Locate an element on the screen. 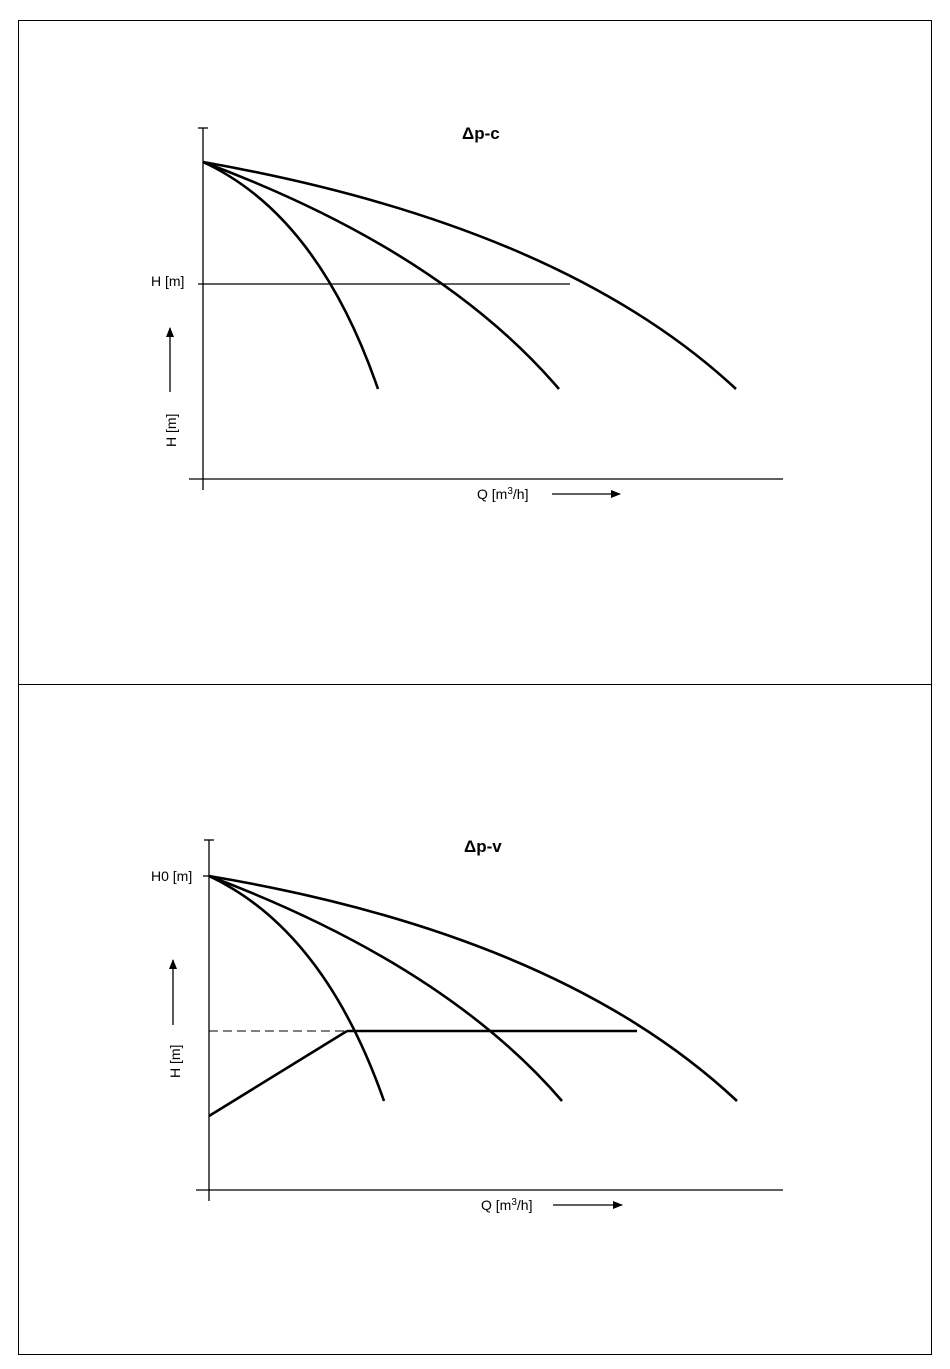 The image size is (950, 1369). diagram-title: Δp-c is located at coordinates (481, 133).